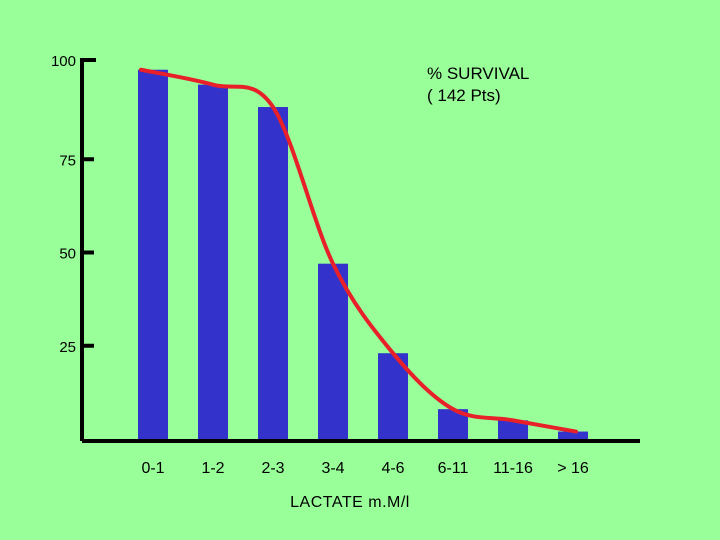  Describe the element at coordinates (513, 468) in the screenshot. I see `x-tick-label-11-16: 11-16` at that location.